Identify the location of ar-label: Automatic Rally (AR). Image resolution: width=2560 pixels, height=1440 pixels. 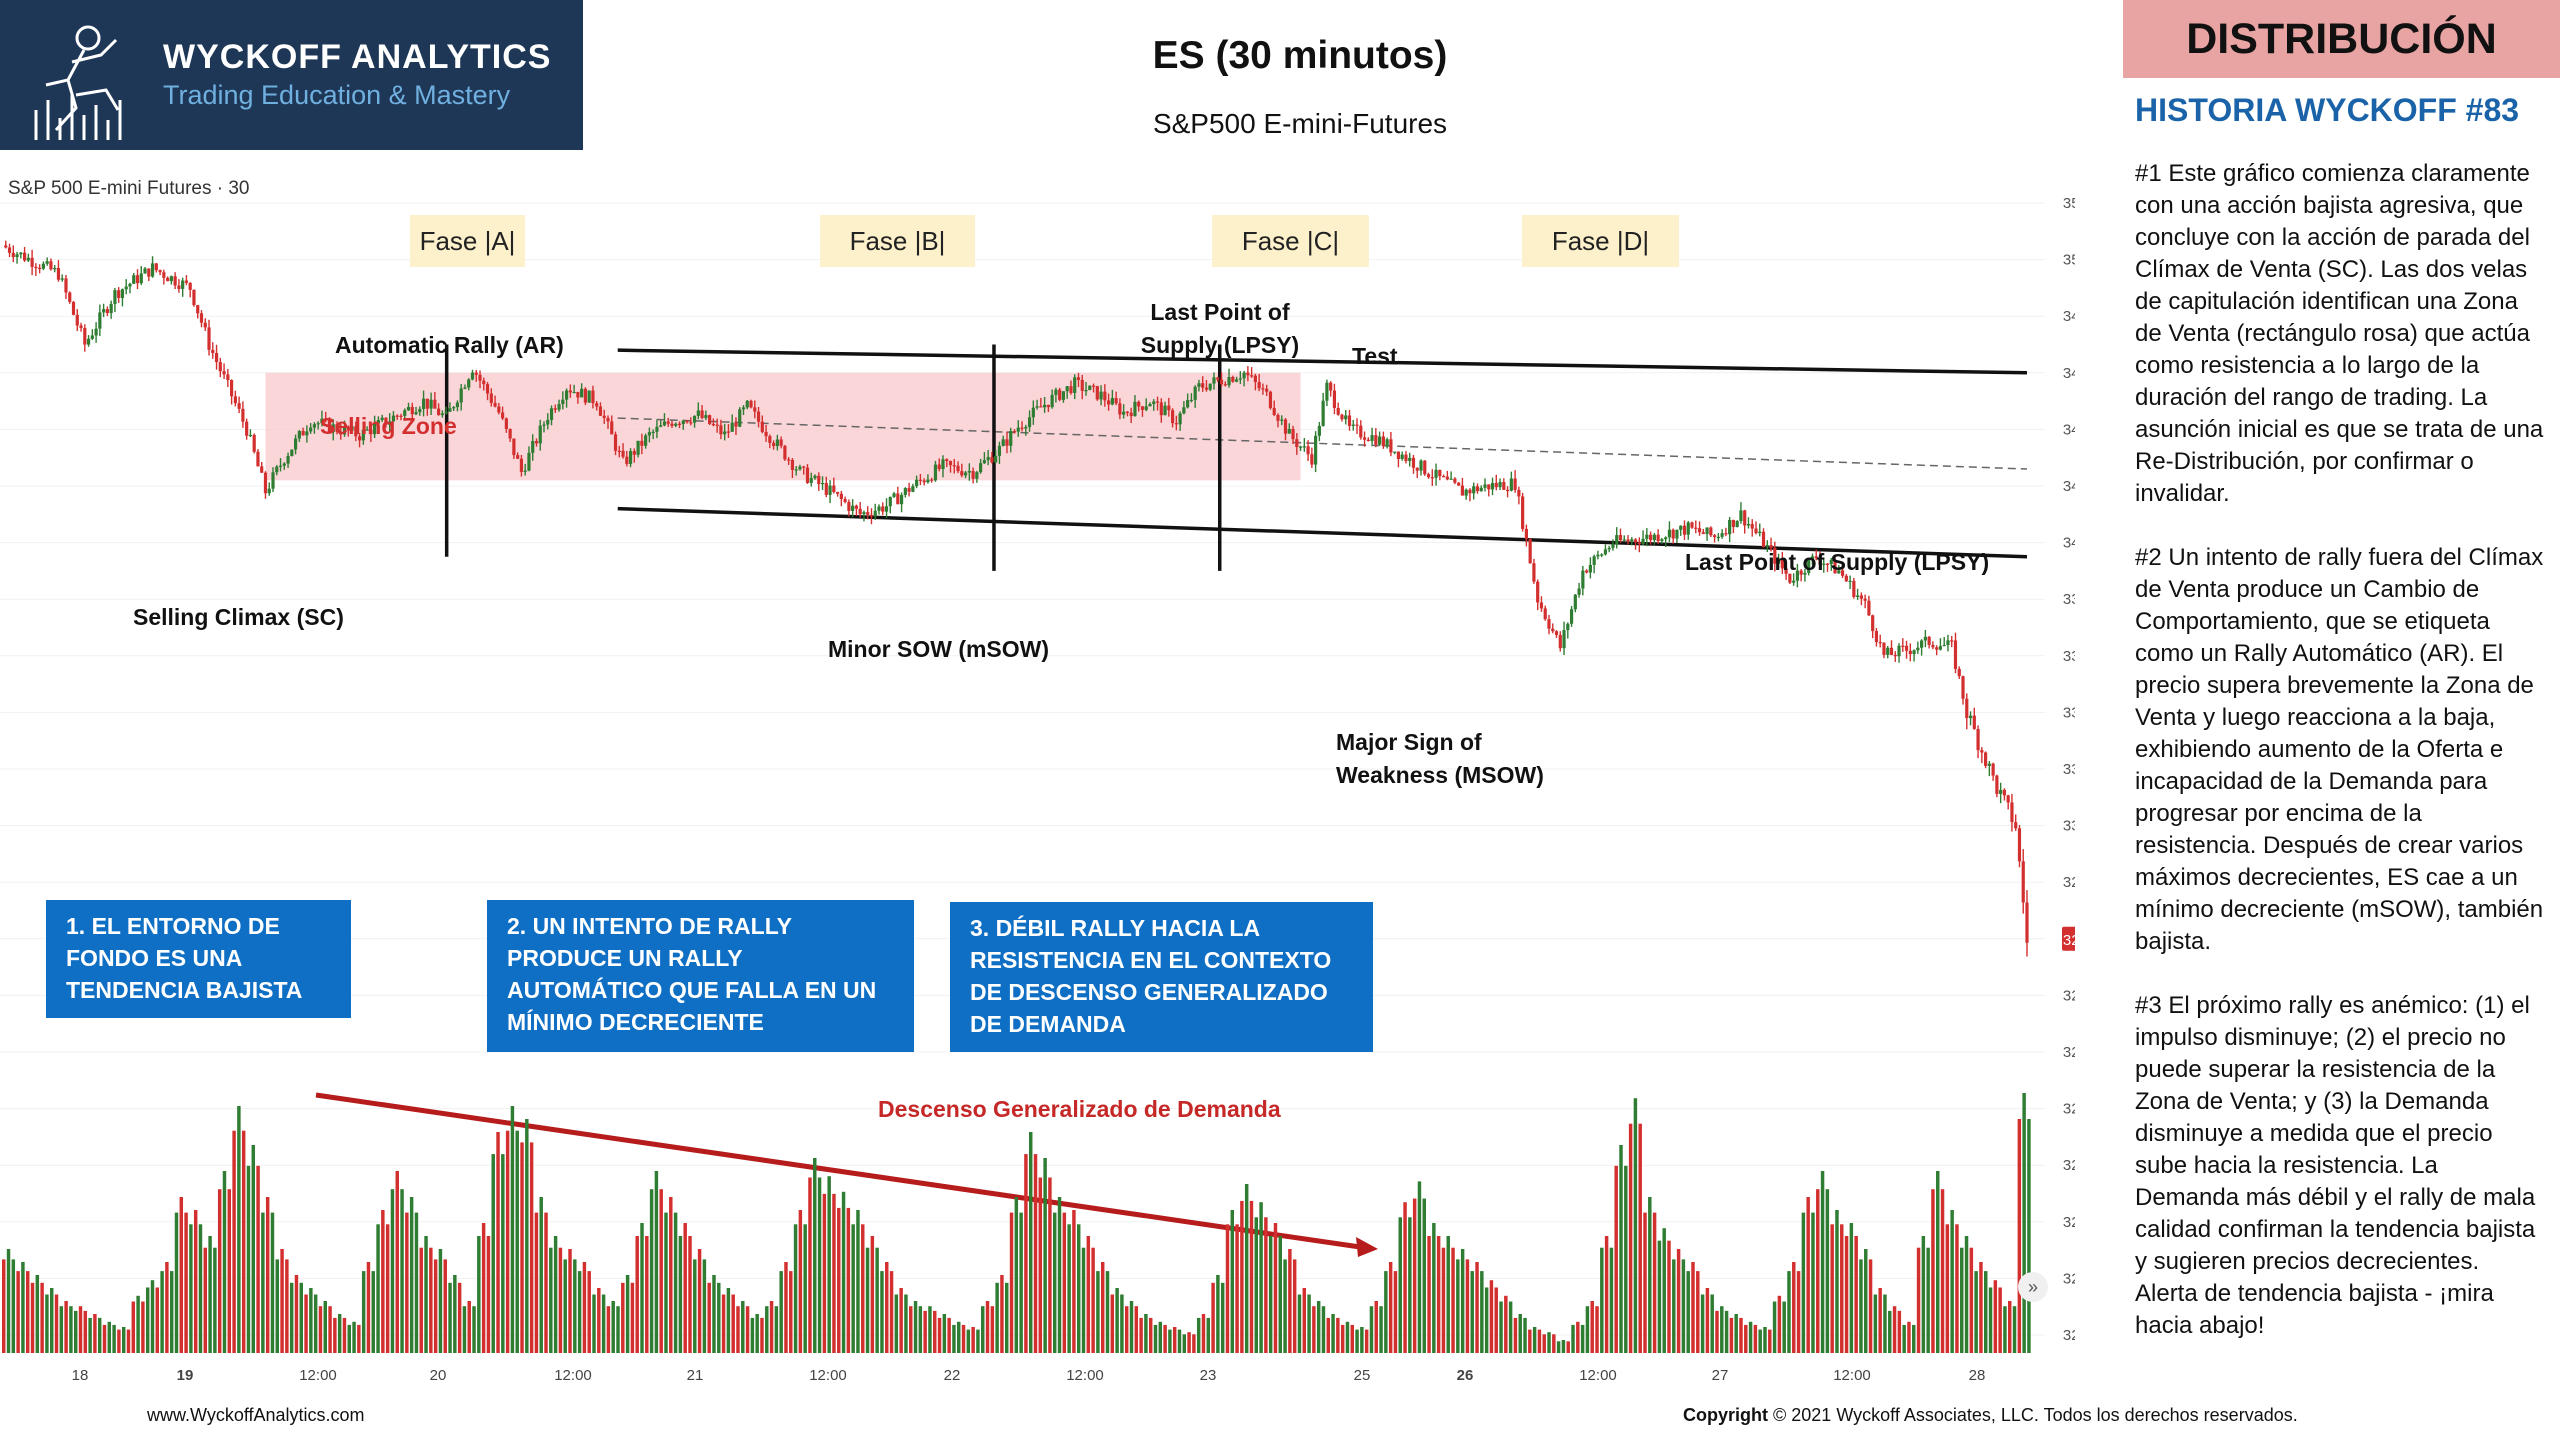
(449, 345).